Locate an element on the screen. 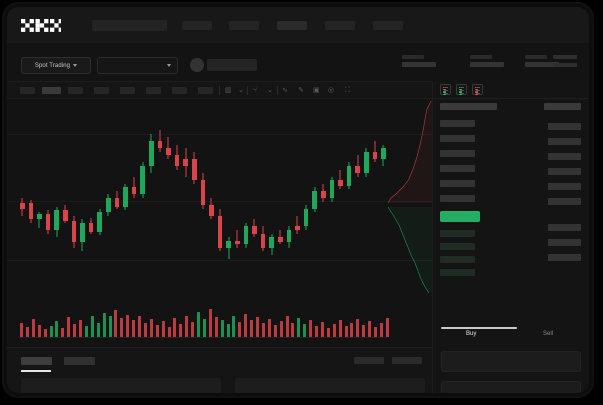 This screenshot has height=405, width=603. okx-logo: OKX is located at coordinates (41, 25).